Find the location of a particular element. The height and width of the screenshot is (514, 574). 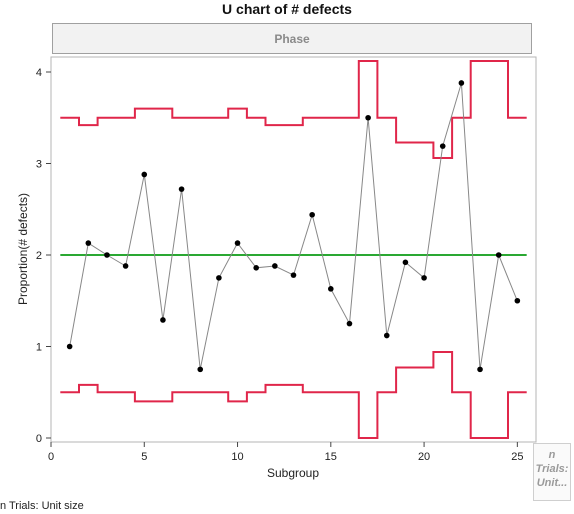

chart-title: U chart of # defects is located at coordinates (287, 9).